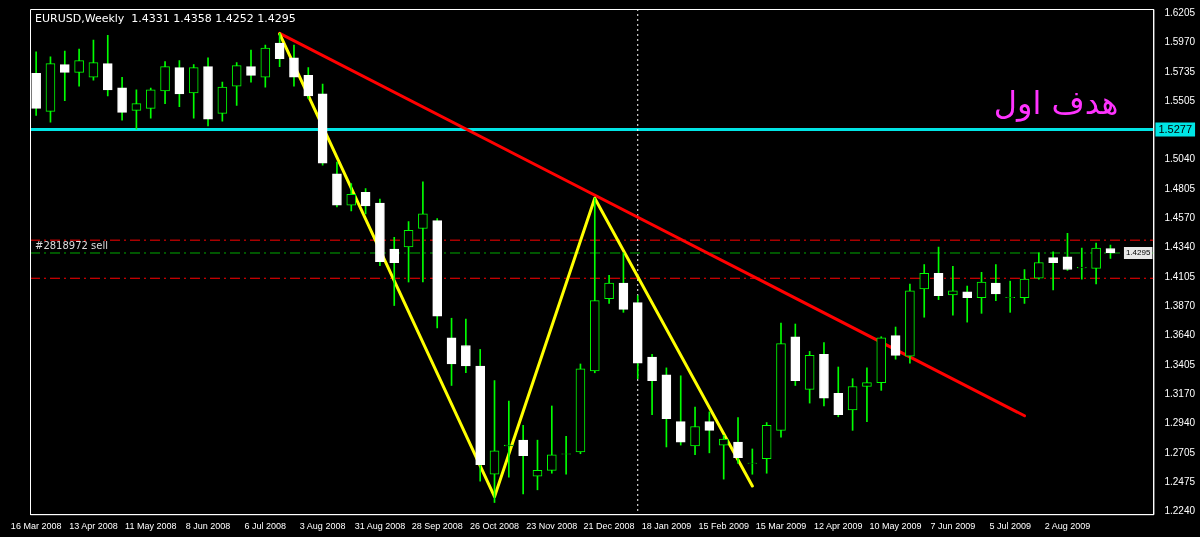  What do you see at coordinates (1180, 481) in the screenshot?
I see `y-tick-label: 1.2475` at bounding box center [1180, 481].